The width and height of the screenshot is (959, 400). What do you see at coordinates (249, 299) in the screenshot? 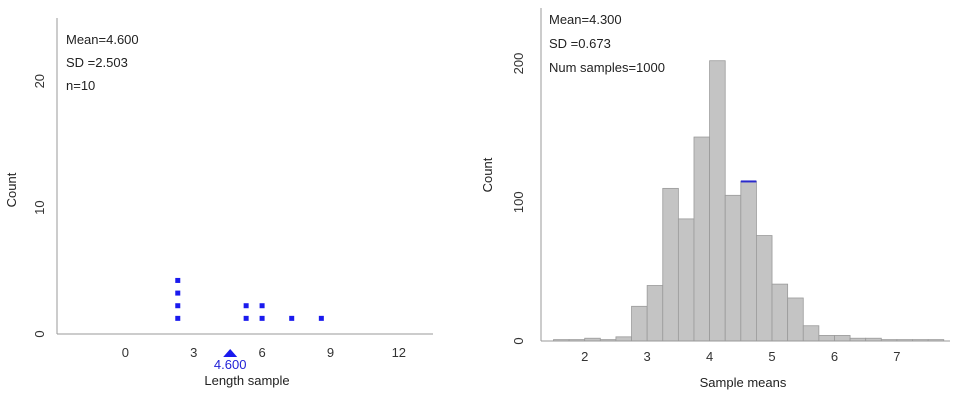
I see `dot-plot-dots` at bounding box center [249, 299].